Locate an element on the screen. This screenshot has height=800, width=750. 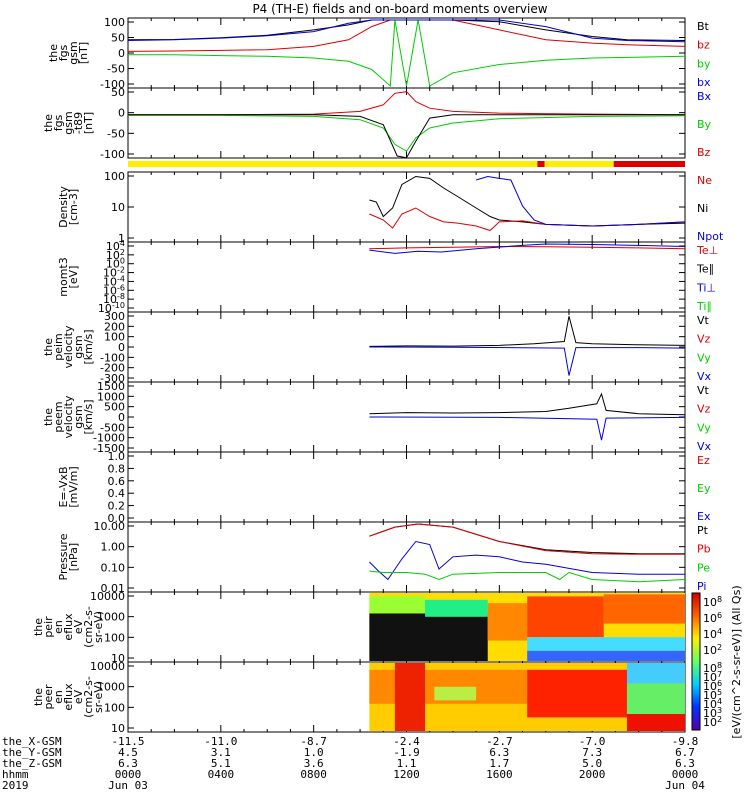
y-tick-label: 1500 is located at coordinates (111, 386).